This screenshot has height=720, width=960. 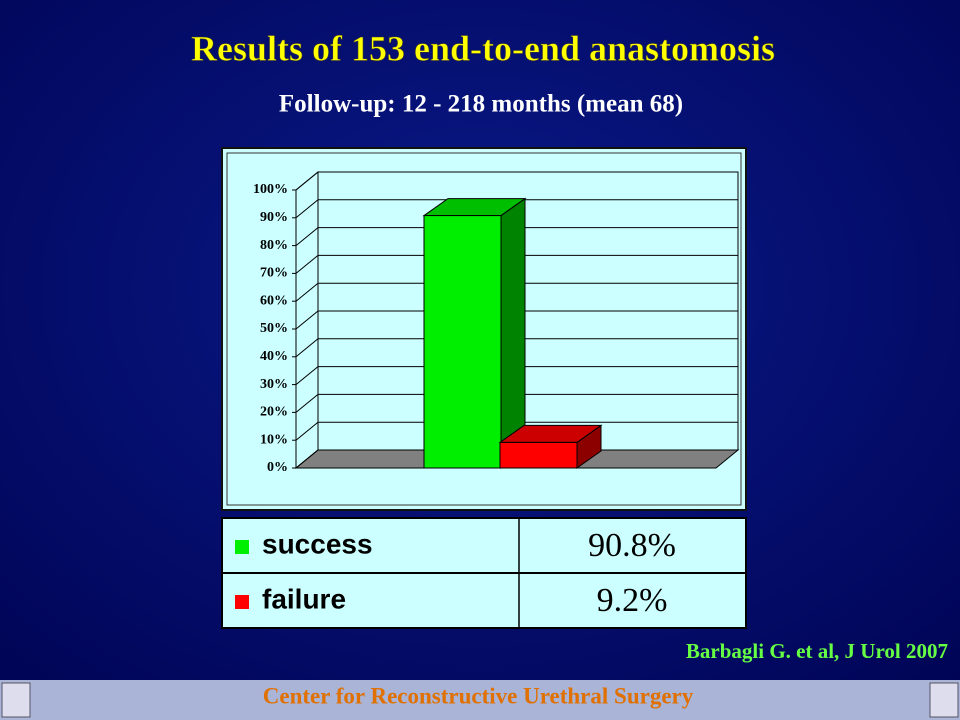 I want to click on table-body: success 90.8% failure 9.2%, so click(x=455, y=573).